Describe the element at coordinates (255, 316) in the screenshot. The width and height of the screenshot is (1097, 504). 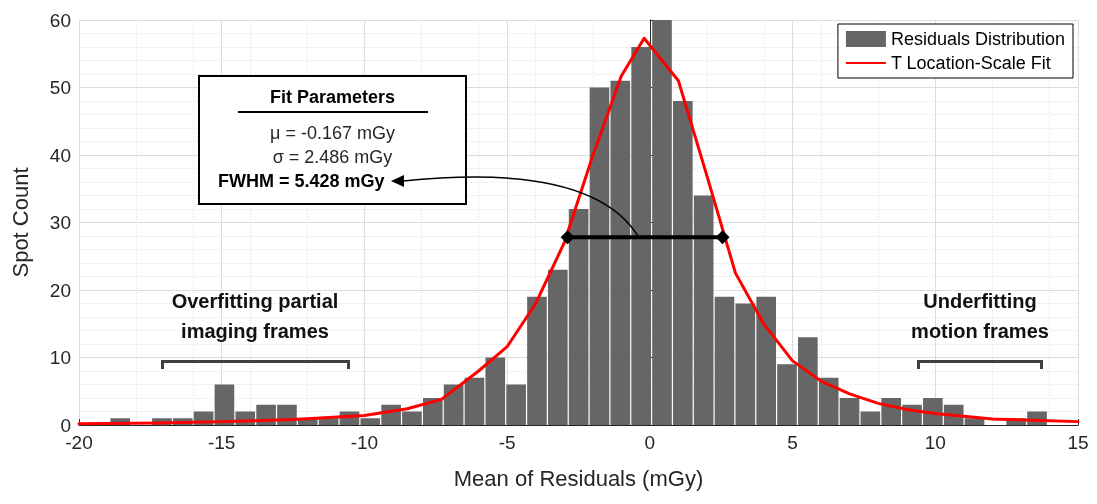
I see `annotation: Overfitting partial imaging frames` at that location.